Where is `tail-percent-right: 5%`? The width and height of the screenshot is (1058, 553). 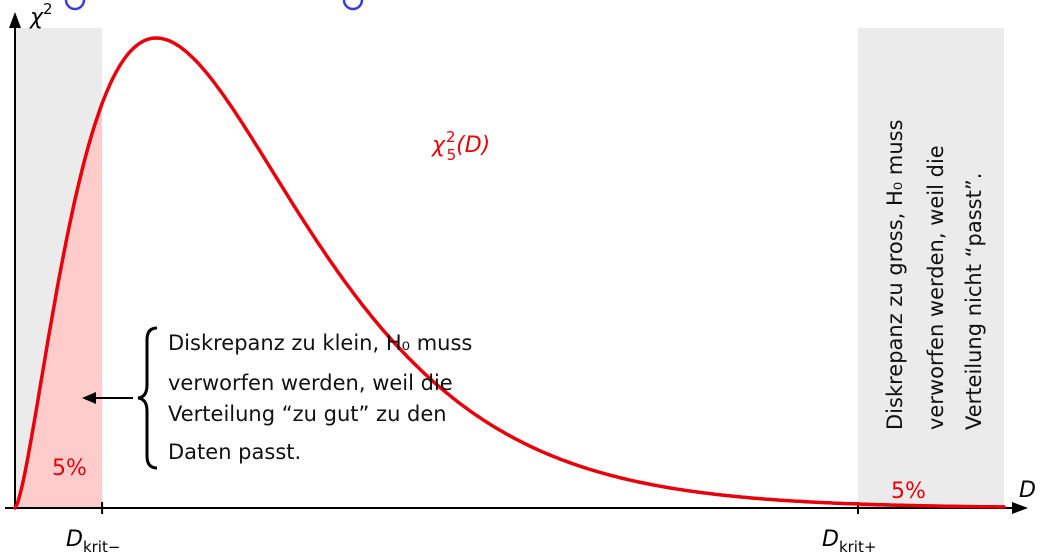
tail-percent-right: 5% is located at coordinates (908, 491).